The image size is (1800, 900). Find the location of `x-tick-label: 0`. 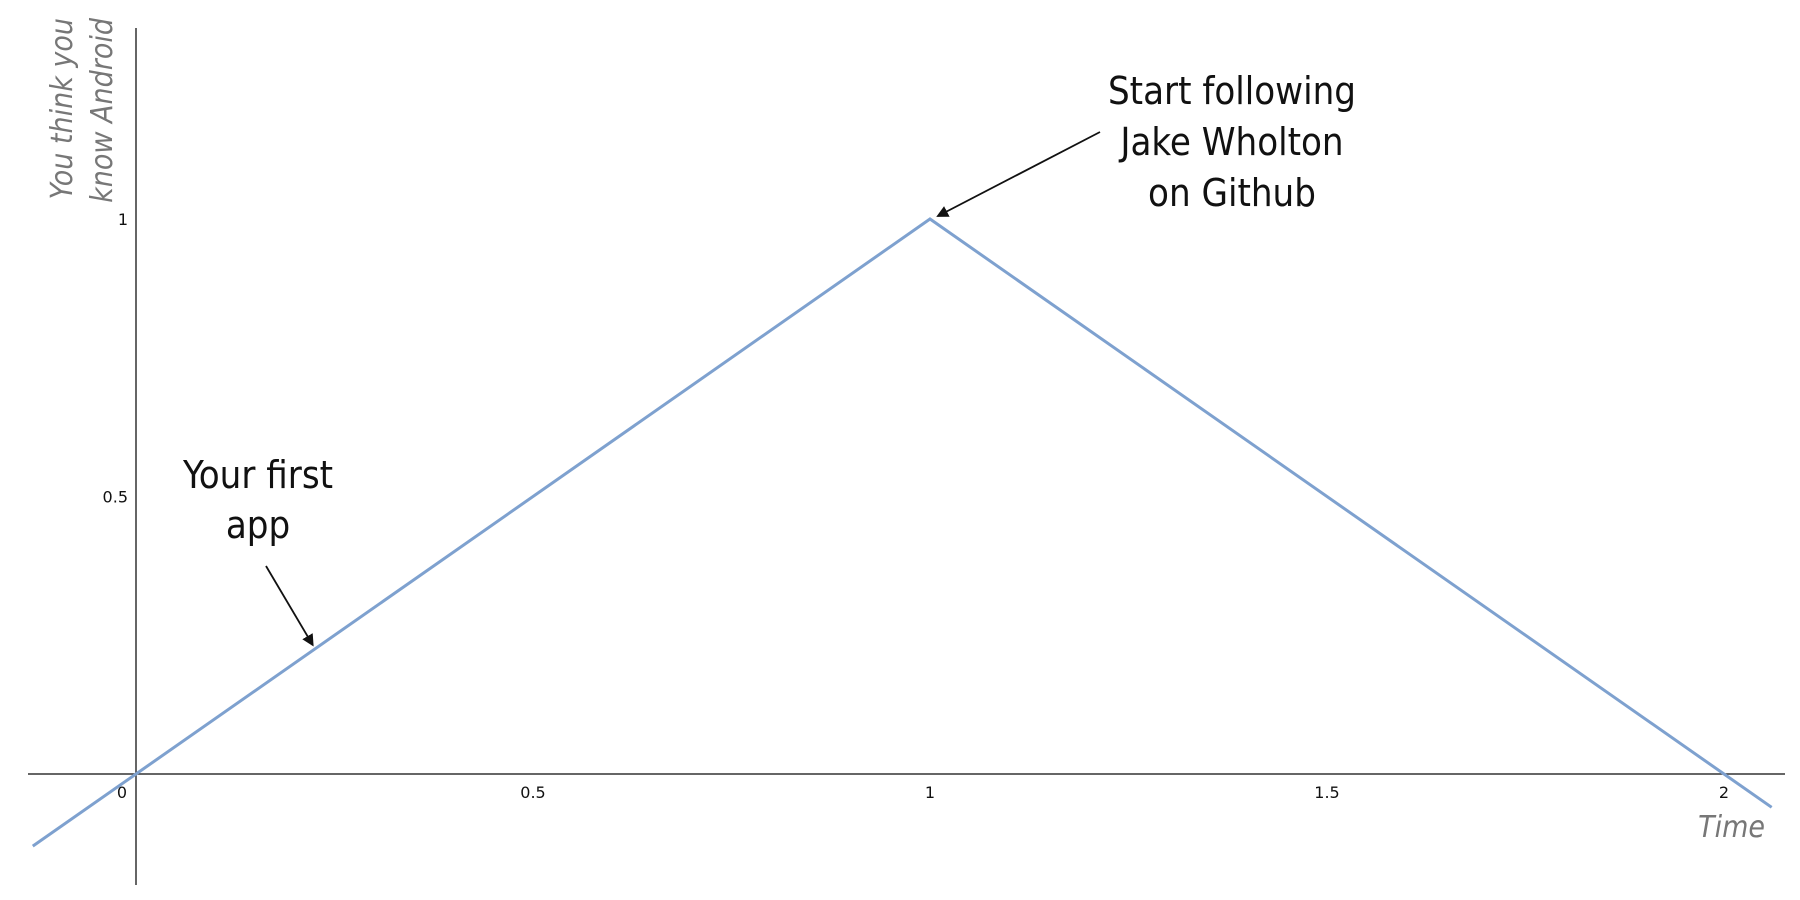

x-tick-label: 0 is located at coordinates (122, 792).